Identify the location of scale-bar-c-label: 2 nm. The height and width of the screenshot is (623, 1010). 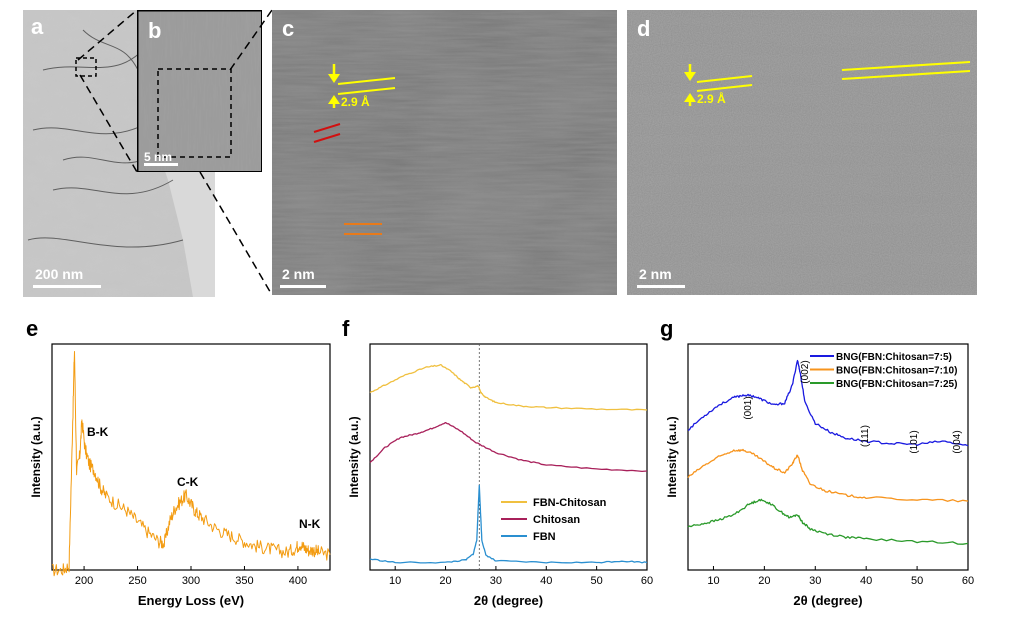
(298, 274).